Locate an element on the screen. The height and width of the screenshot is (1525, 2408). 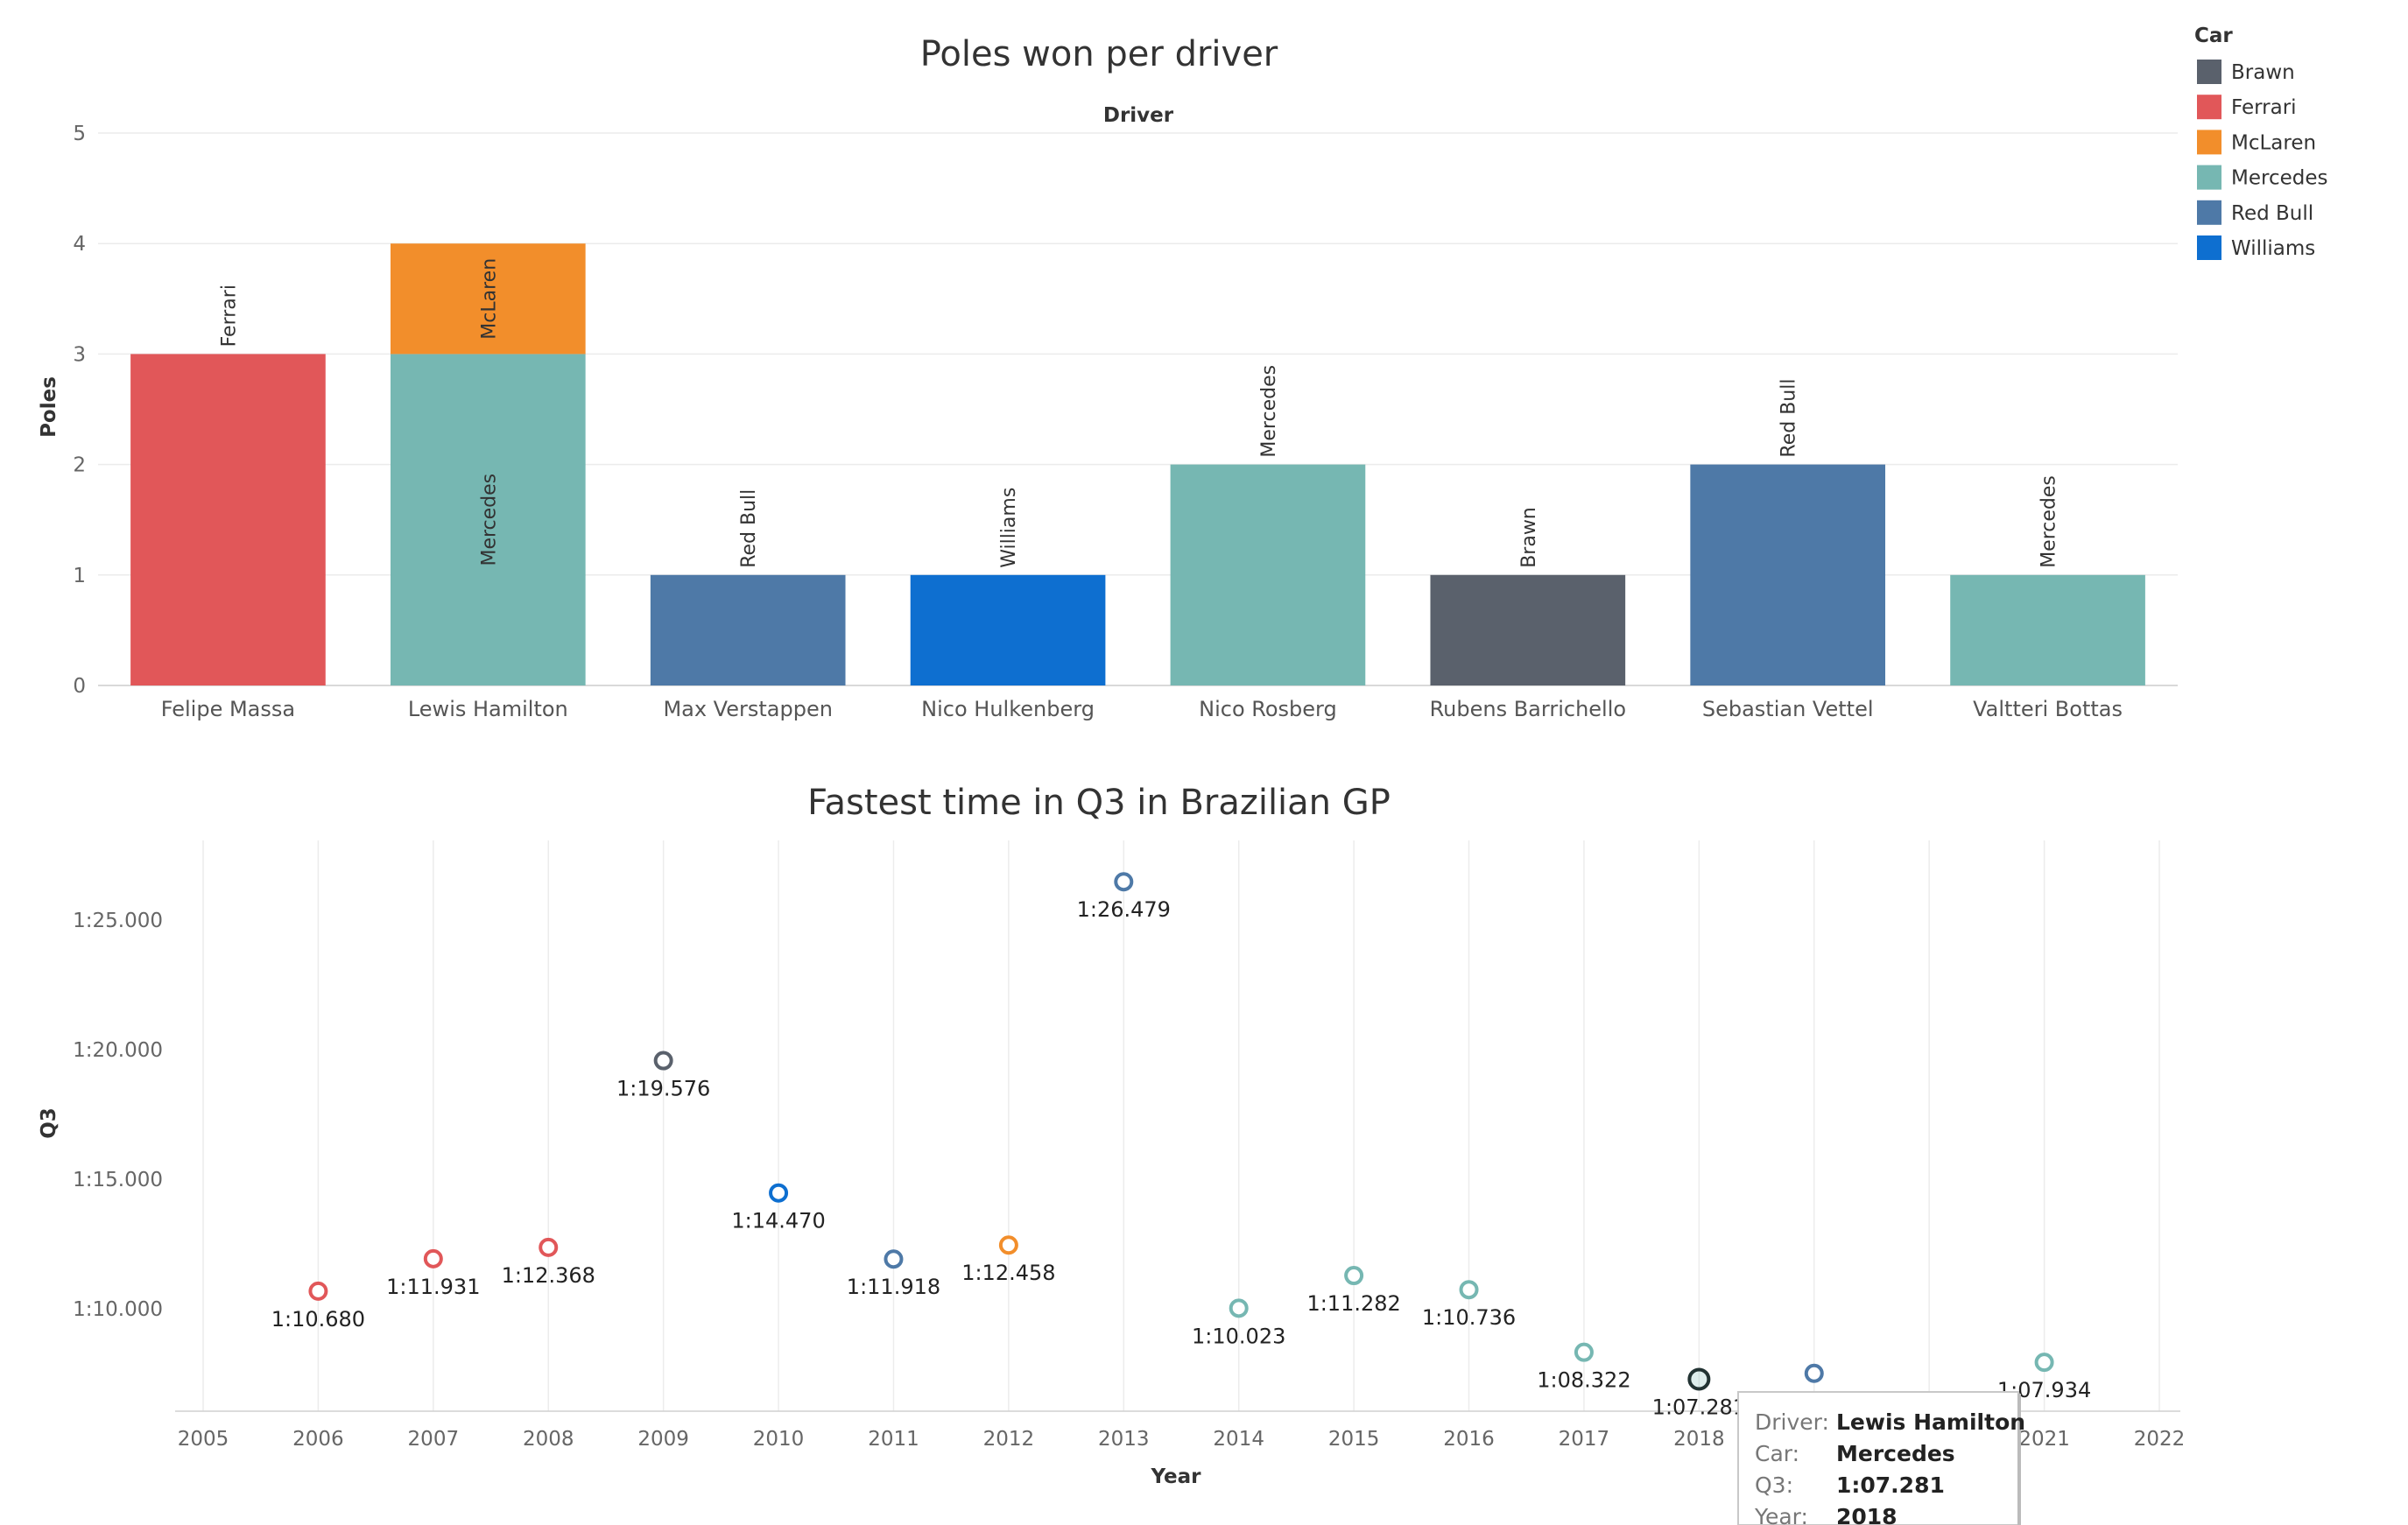
bar-segment-label: Williams is located at coordinates (1009, 528).